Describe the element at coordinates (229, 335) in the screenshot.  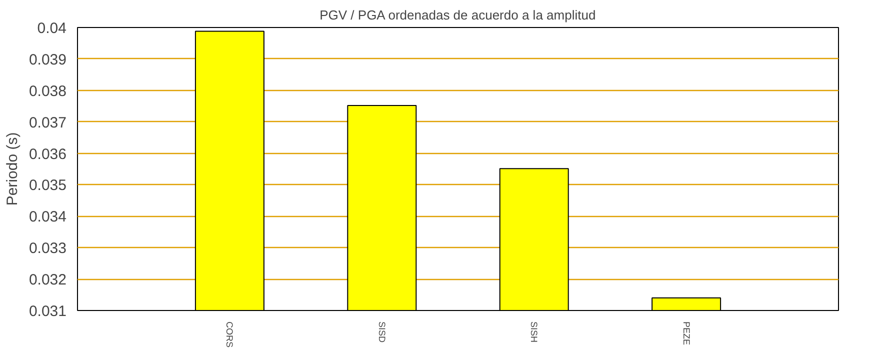
I see `x-tick-label: CORS` at that location.